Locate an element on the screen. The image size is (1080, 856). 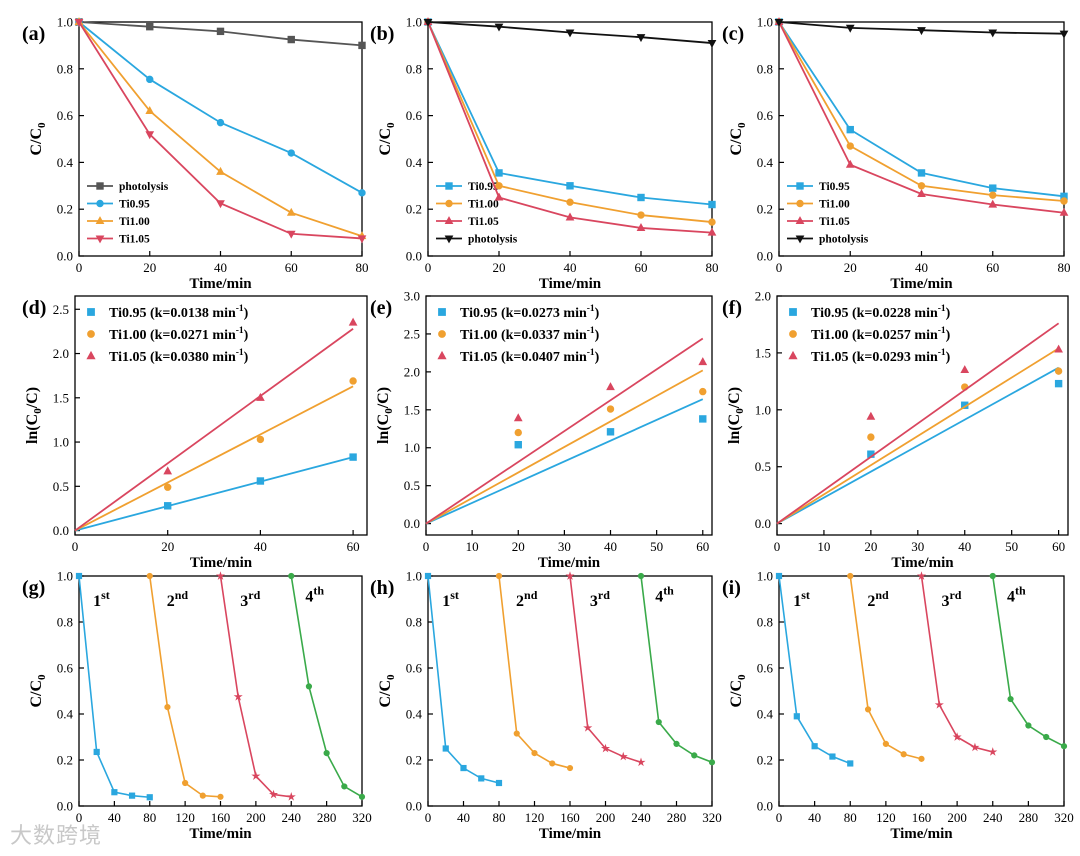
cycle-line-2nd is located at coordinates (184, 686).